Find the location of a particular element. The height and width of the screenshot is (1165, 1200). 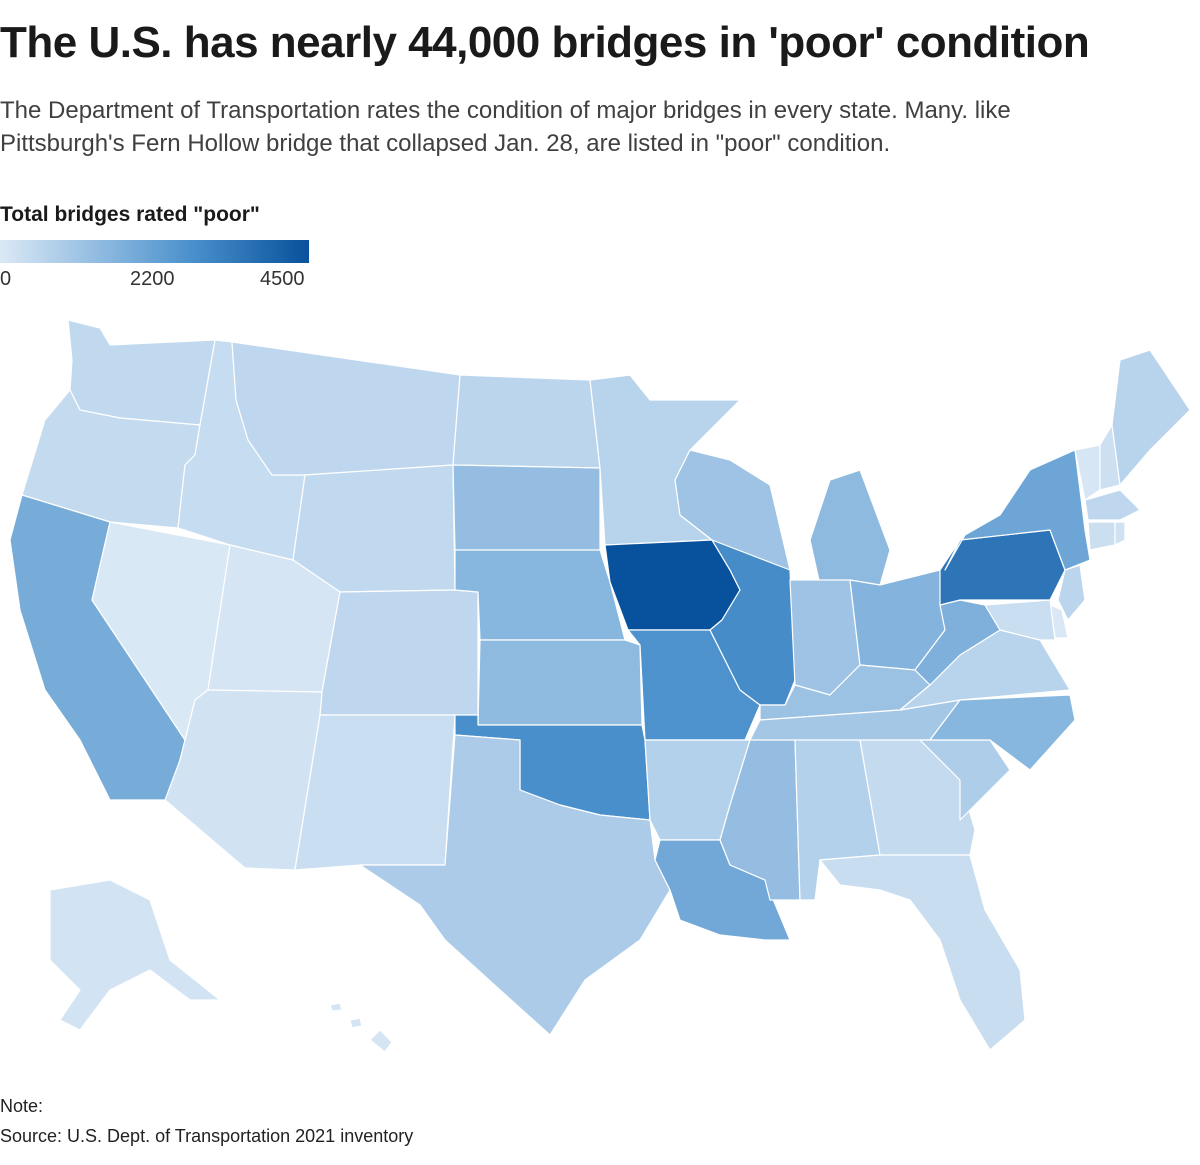

state-mt is located at coordinates (346, 408).